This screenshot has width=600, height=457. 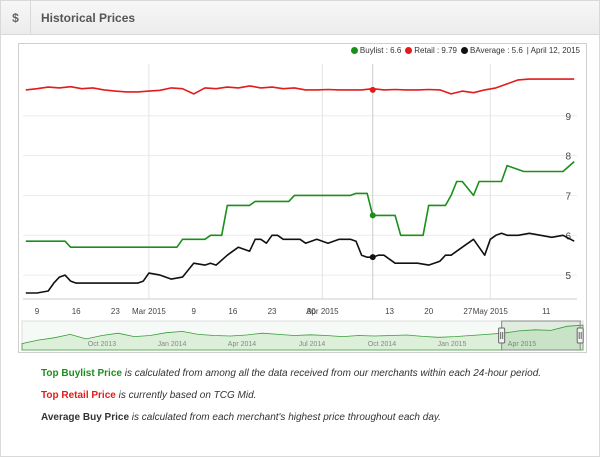 I want to click on x-tick-label: 11, so click(x=546, y=311).